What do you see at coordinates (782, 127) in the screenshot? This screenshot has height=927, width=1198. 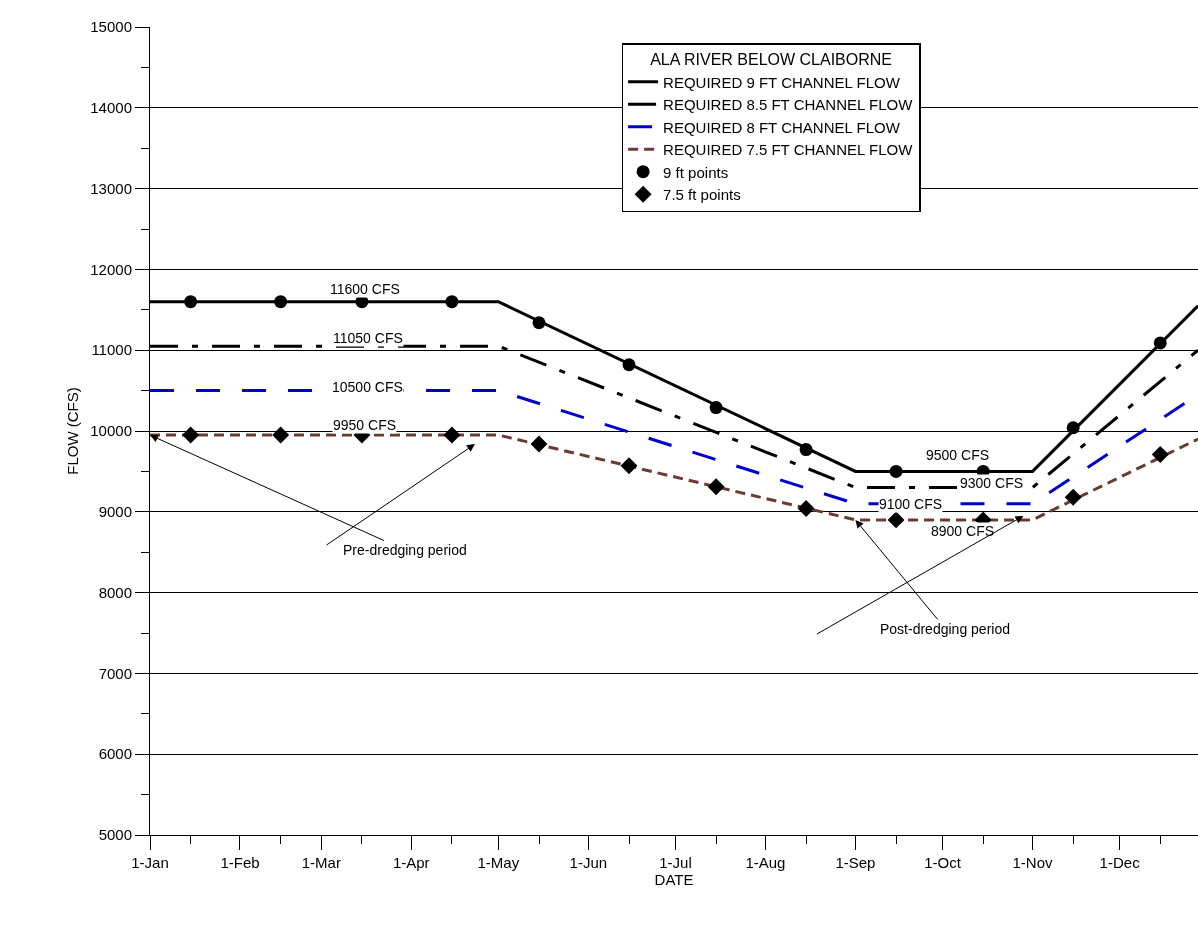 I see `legend-label: REQUIRED 8 FT CHANNEL FLOW` at bounding box center [782, 127].